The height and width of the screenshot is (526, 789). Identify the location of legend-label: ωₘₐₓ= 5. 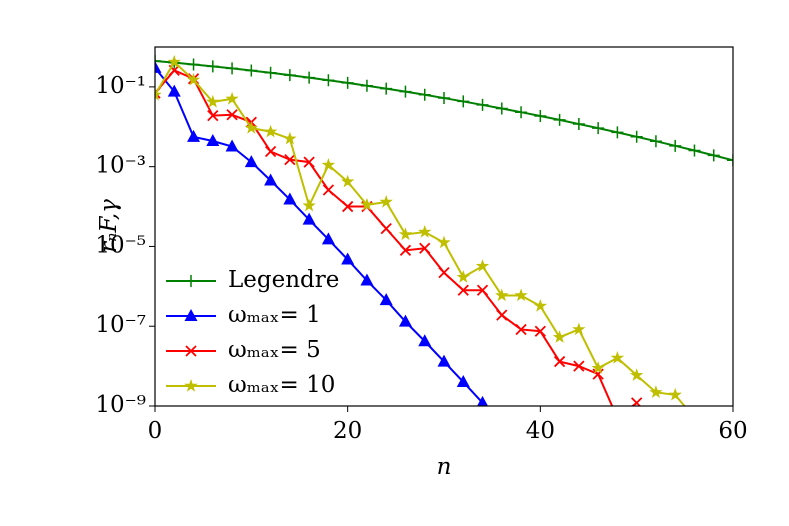
(274, 350).